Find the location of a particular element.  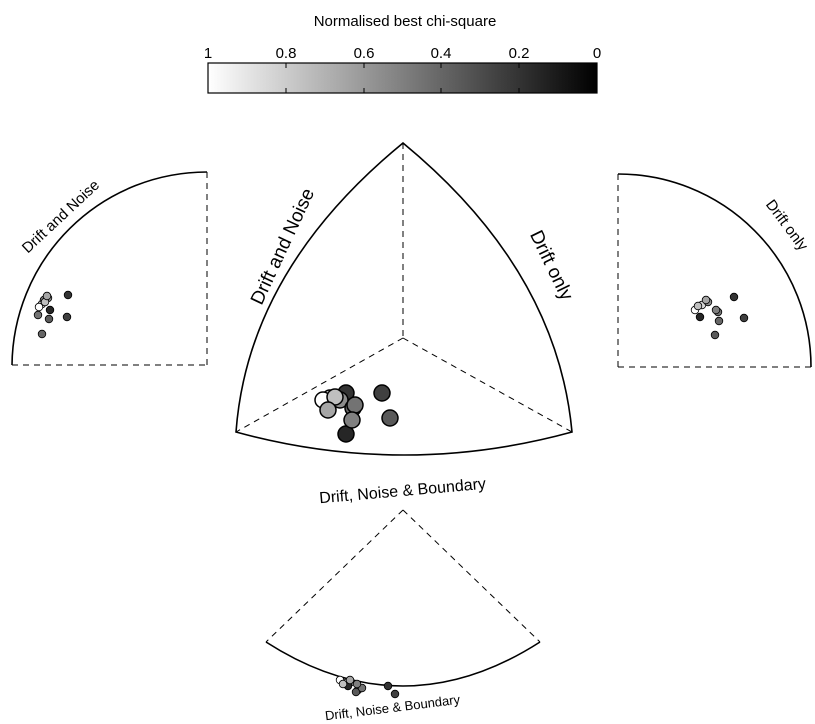

colorbar-ticks: 1 0.8 0.6 0.4 0.2 0 is located at coordinates (402, 53).